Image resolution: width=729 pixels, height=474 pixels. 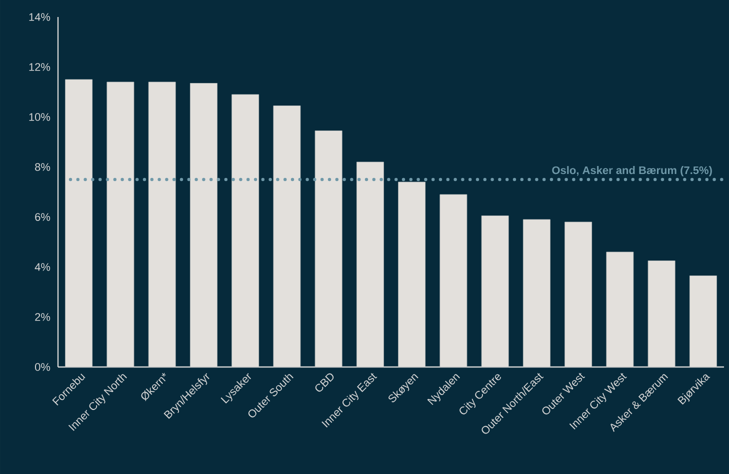 What do you see at coordinates (42, 167) in the screenshot?
I see `y-tick-label: 8%` at bounding box center [42, 167].